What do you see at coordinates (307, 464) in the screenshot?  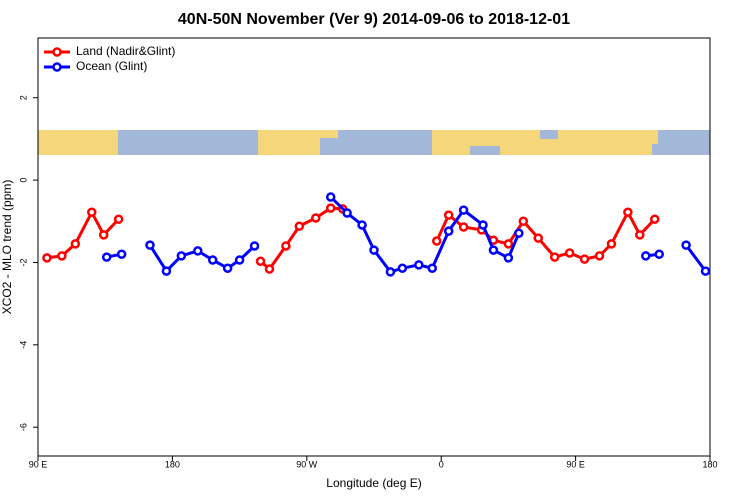 I see `x-tick-label: 90 W` at bounding box center [307, 464].